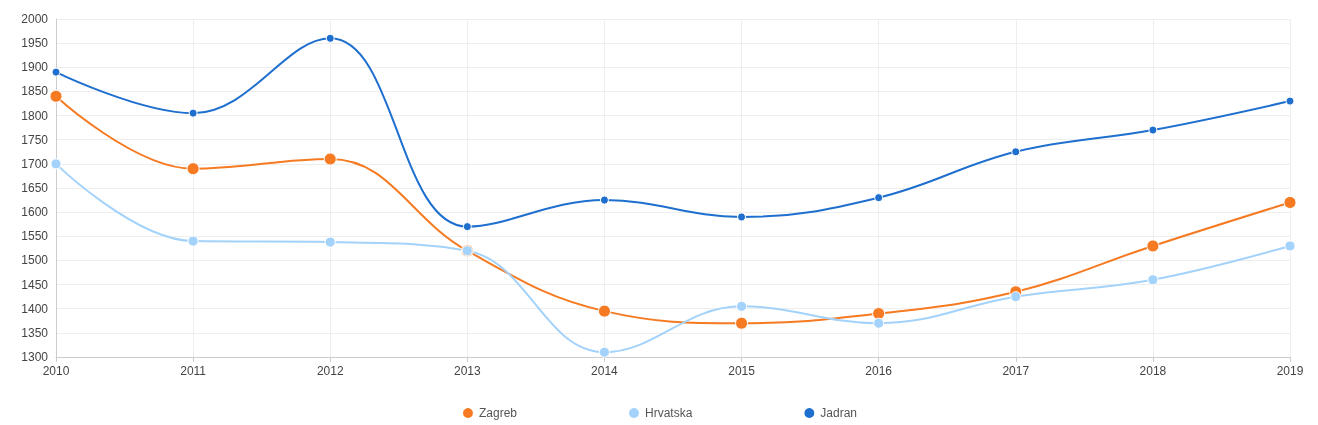  Describe the element at coordinates (56, 371) in the screenshot. I see `x-tick-label: 2010` at that location.